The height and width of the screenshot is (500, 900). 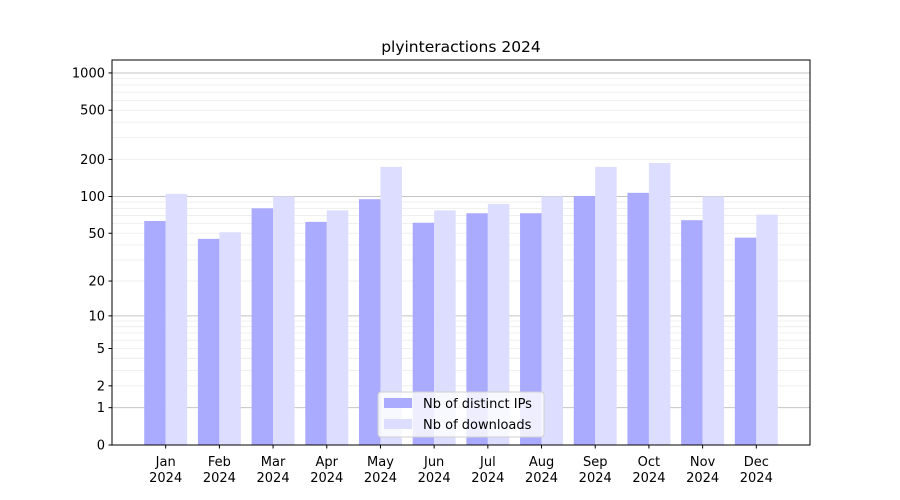 I want to click on x-tick-label: Oct 2024, so click(x=648, y=470).